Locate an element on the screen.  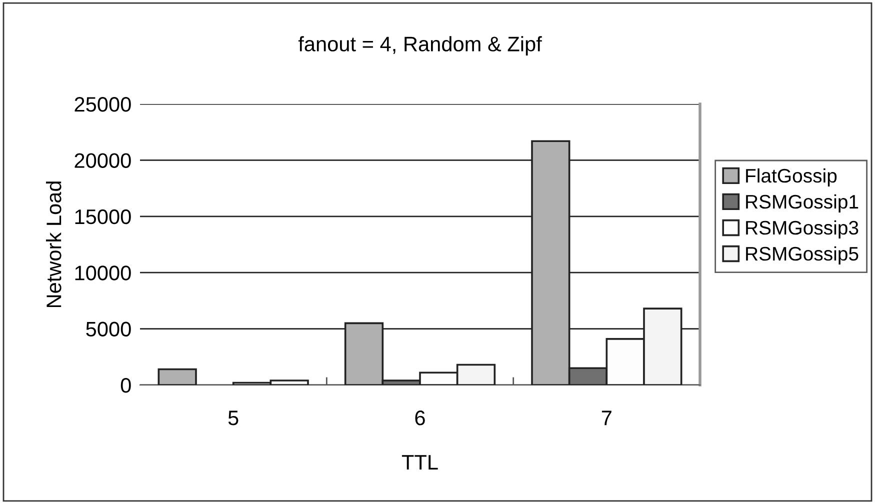
y-tick-label: 10000 is located at coordinates (103, 273).